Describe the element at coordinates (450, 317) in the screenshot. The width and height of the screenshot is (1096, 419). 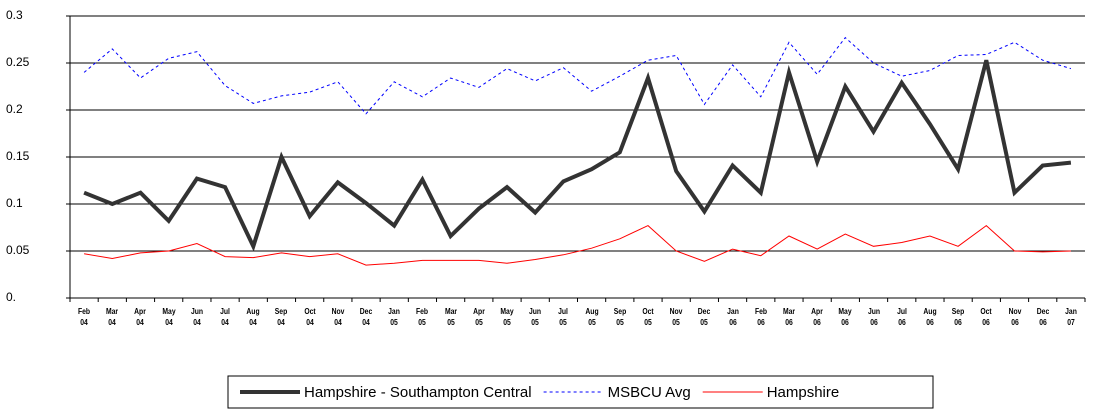
I see `x-tick-label: Mar 05` at that location.